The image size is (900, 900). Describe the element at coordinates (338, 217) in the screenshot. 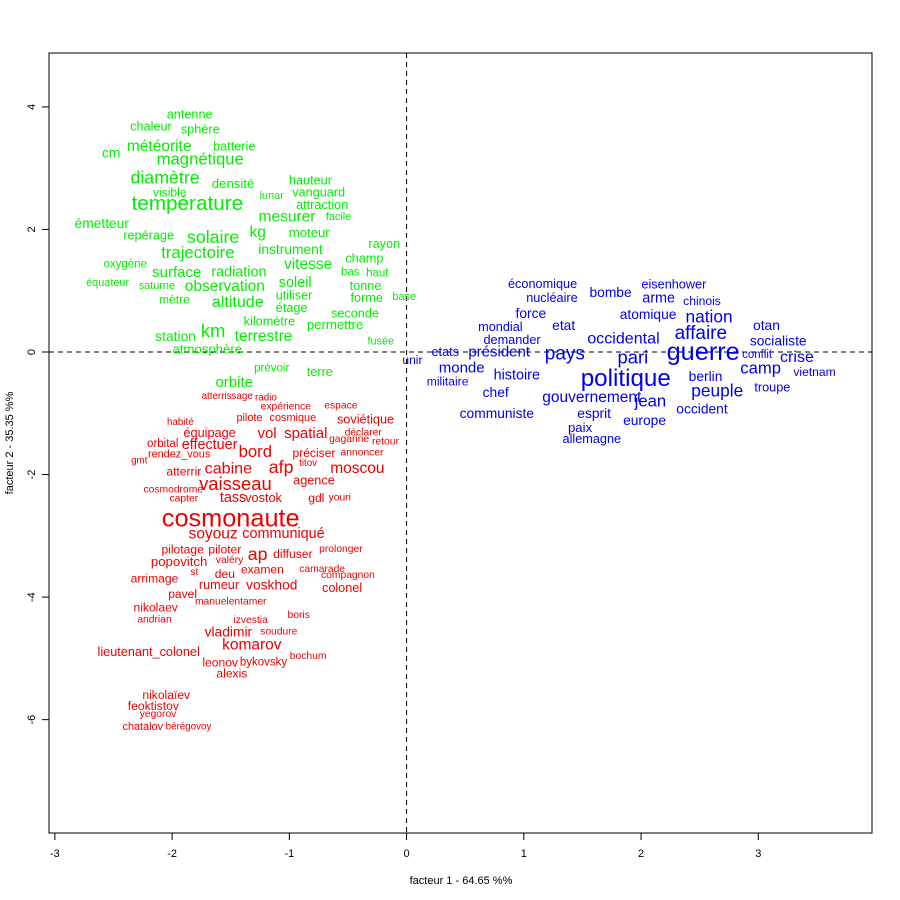

I see `word-label: facile` at that location.